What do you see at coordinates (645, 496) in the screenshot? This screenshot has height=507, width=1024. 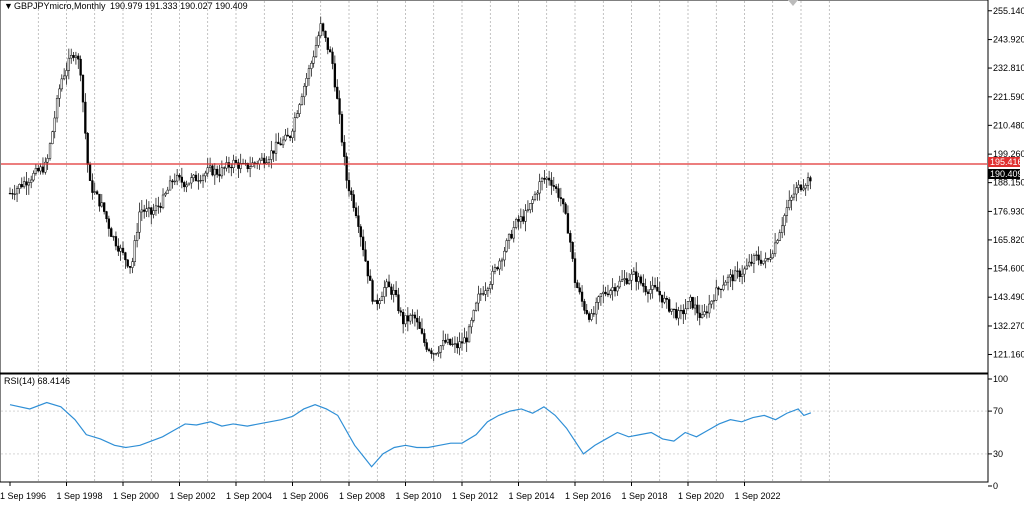 I see `x-tick-label: 1 Sep 2018` at bounding box center [645, 496].